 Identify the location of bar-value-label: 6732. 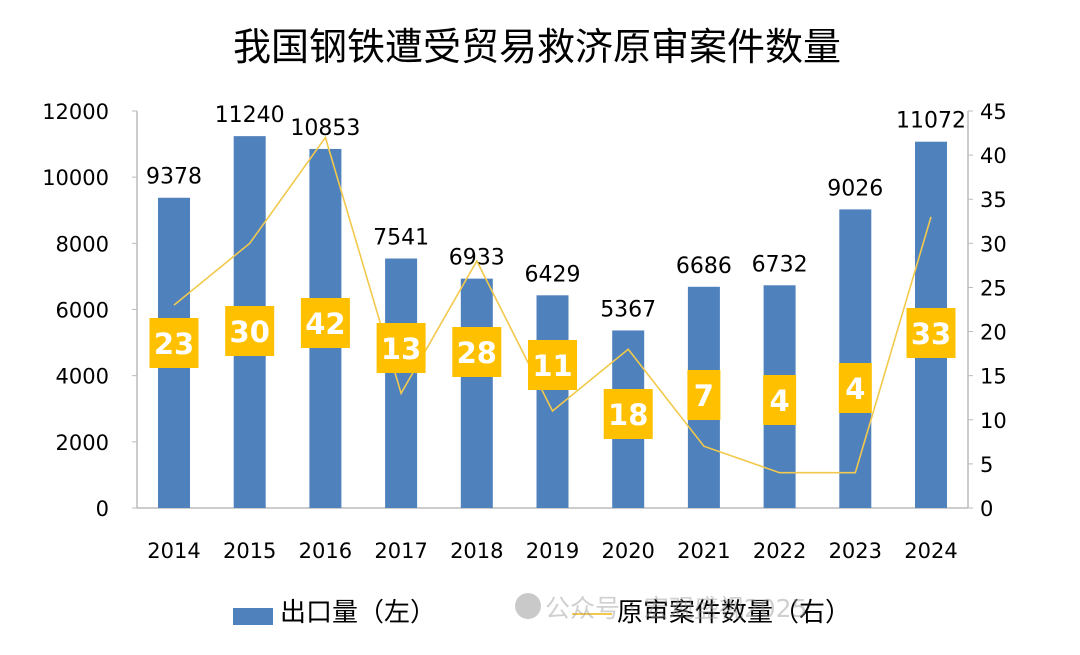
(780, 264).